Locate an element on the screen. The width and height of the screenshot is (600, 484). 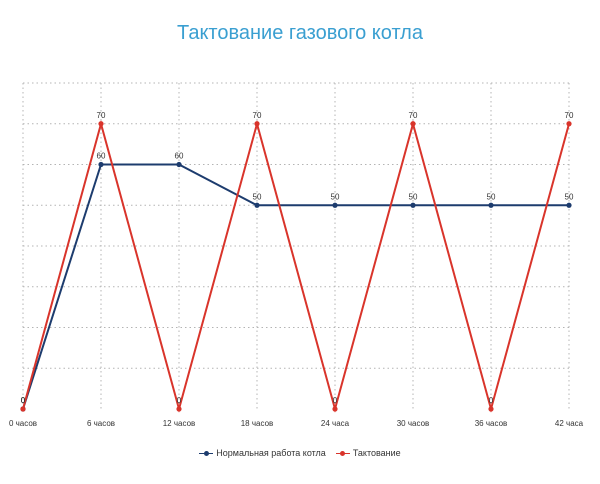
x-tick-label: 6 часов is located at coordinates (101, 423).